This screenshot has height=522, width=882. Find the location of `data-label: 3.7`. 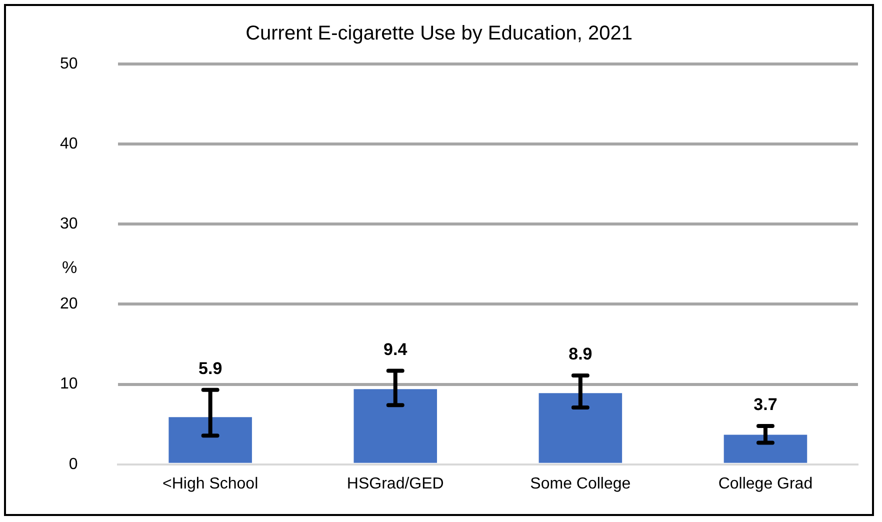

data-label: 3.7 is located at coordinates (766, 404).